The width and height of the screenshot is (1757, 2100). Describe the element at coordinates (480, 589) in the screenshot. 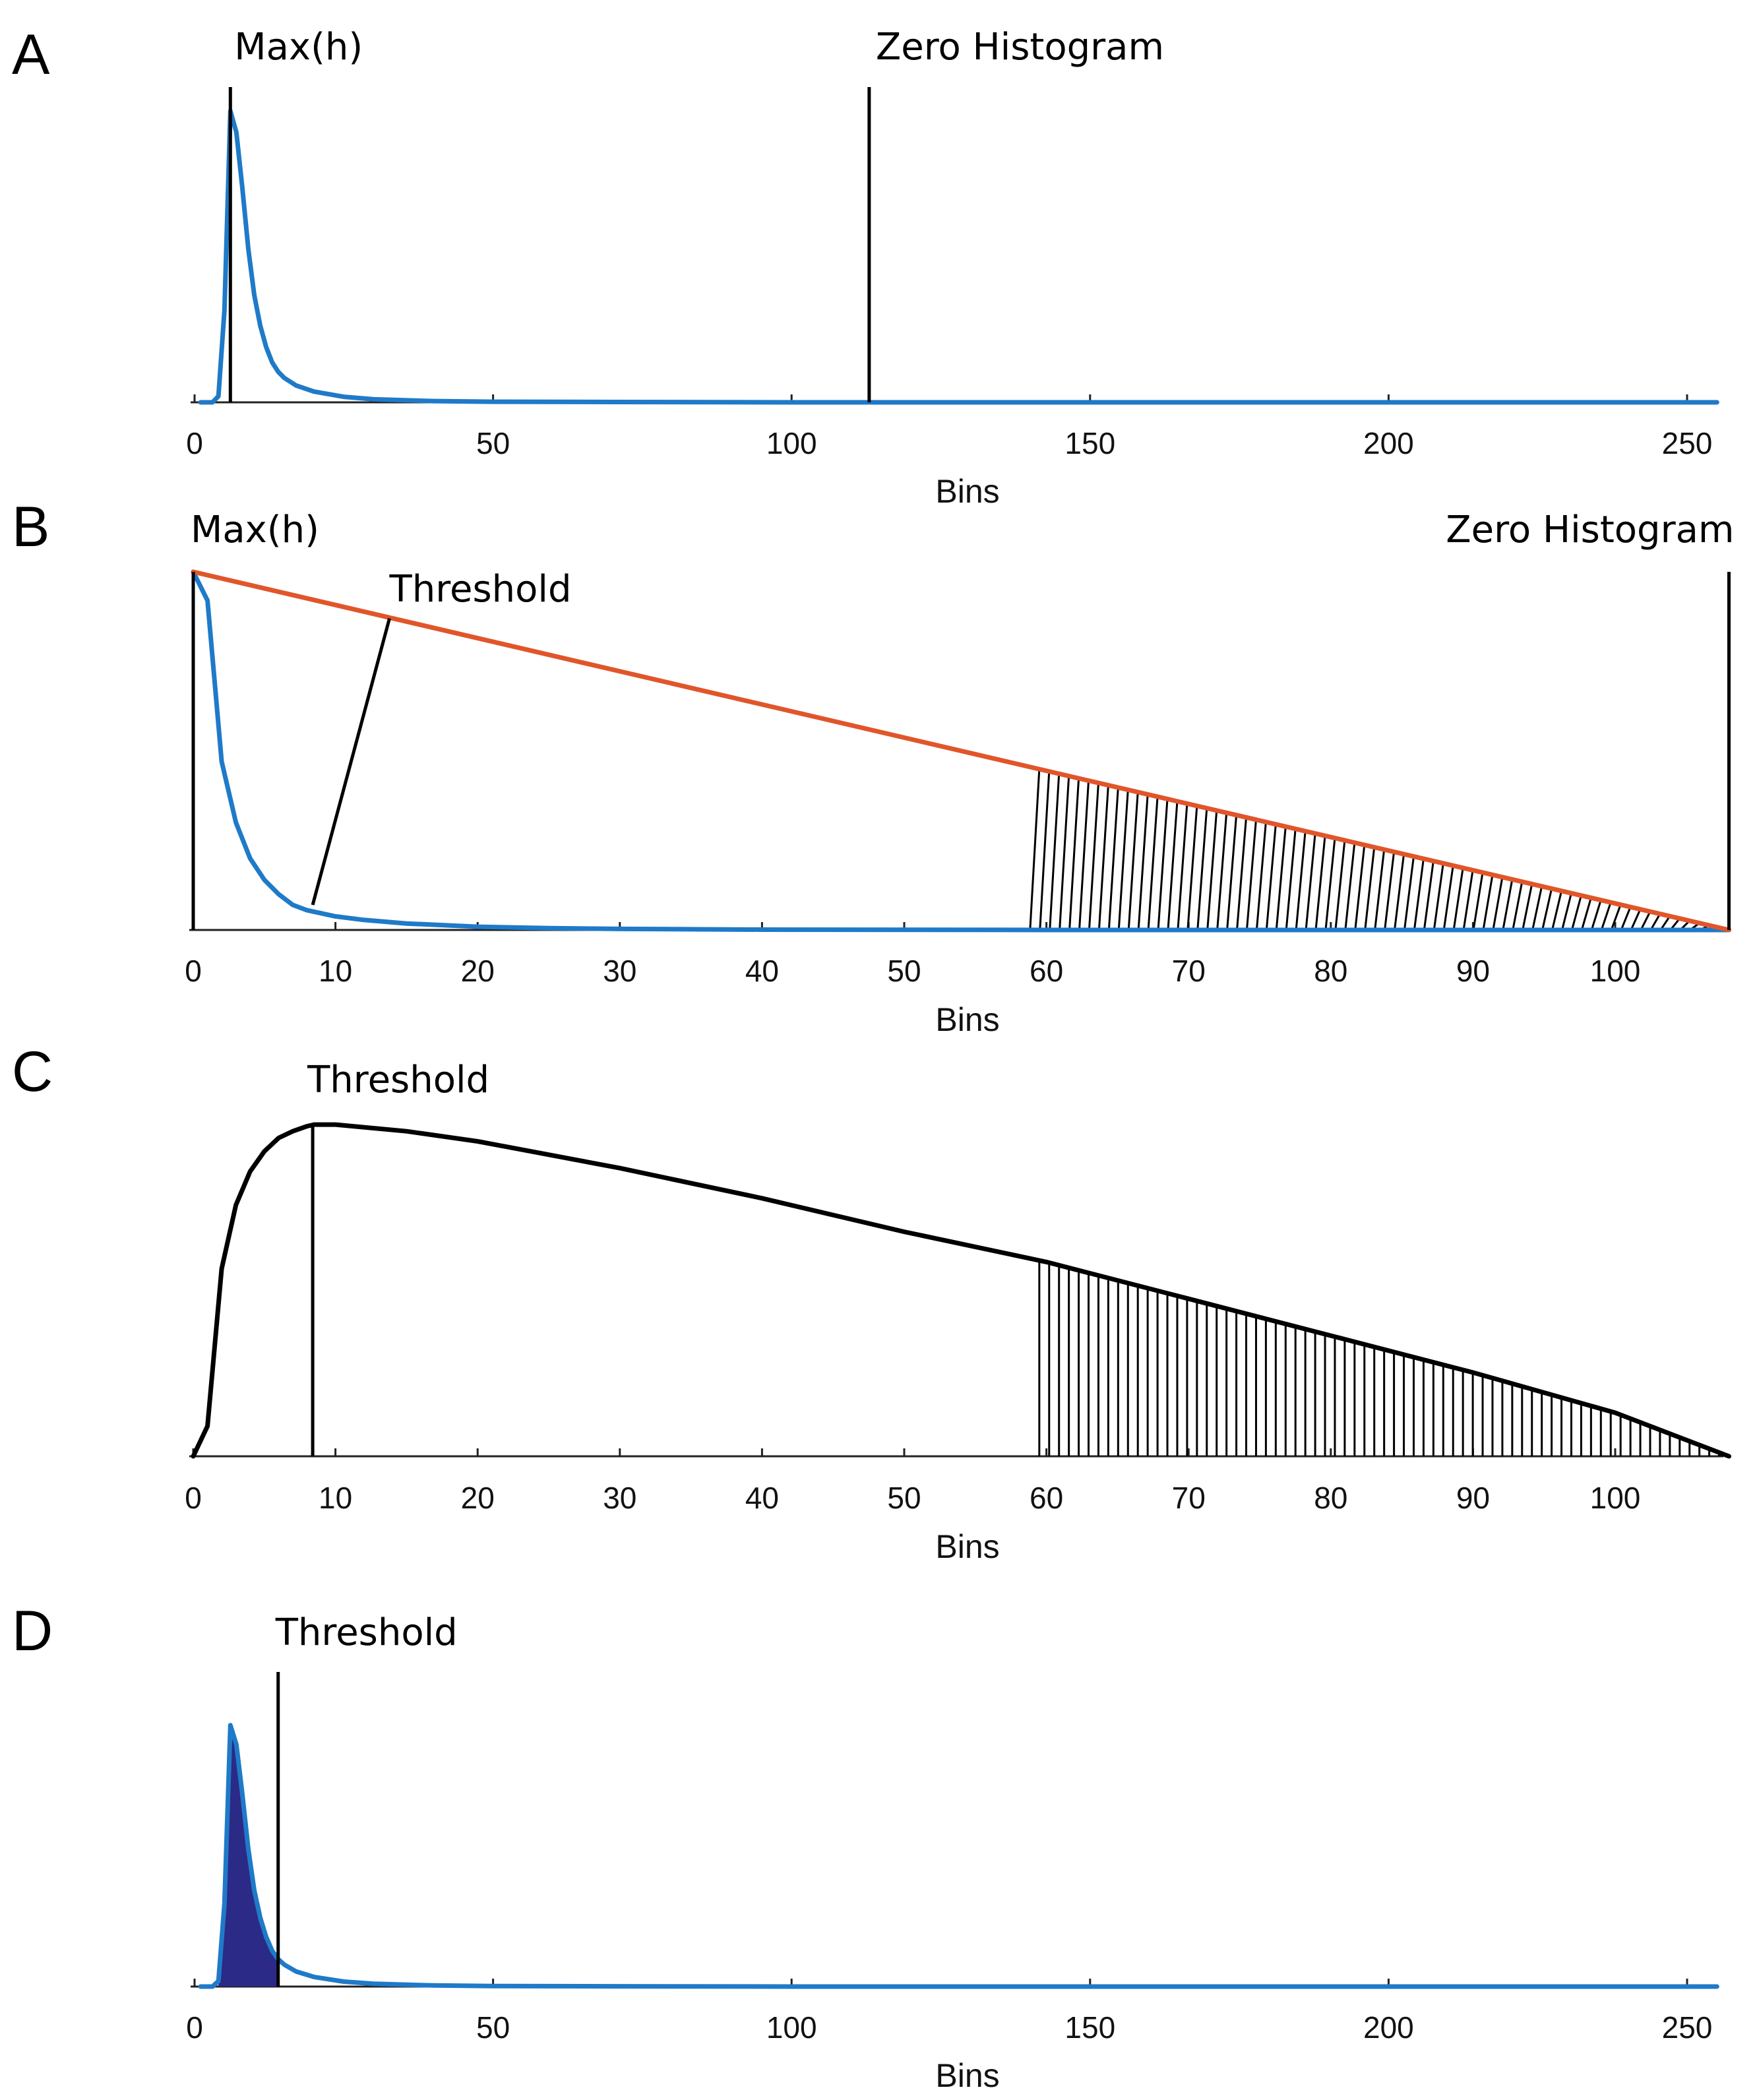

I see `threshold-label: Threshold` at that location.